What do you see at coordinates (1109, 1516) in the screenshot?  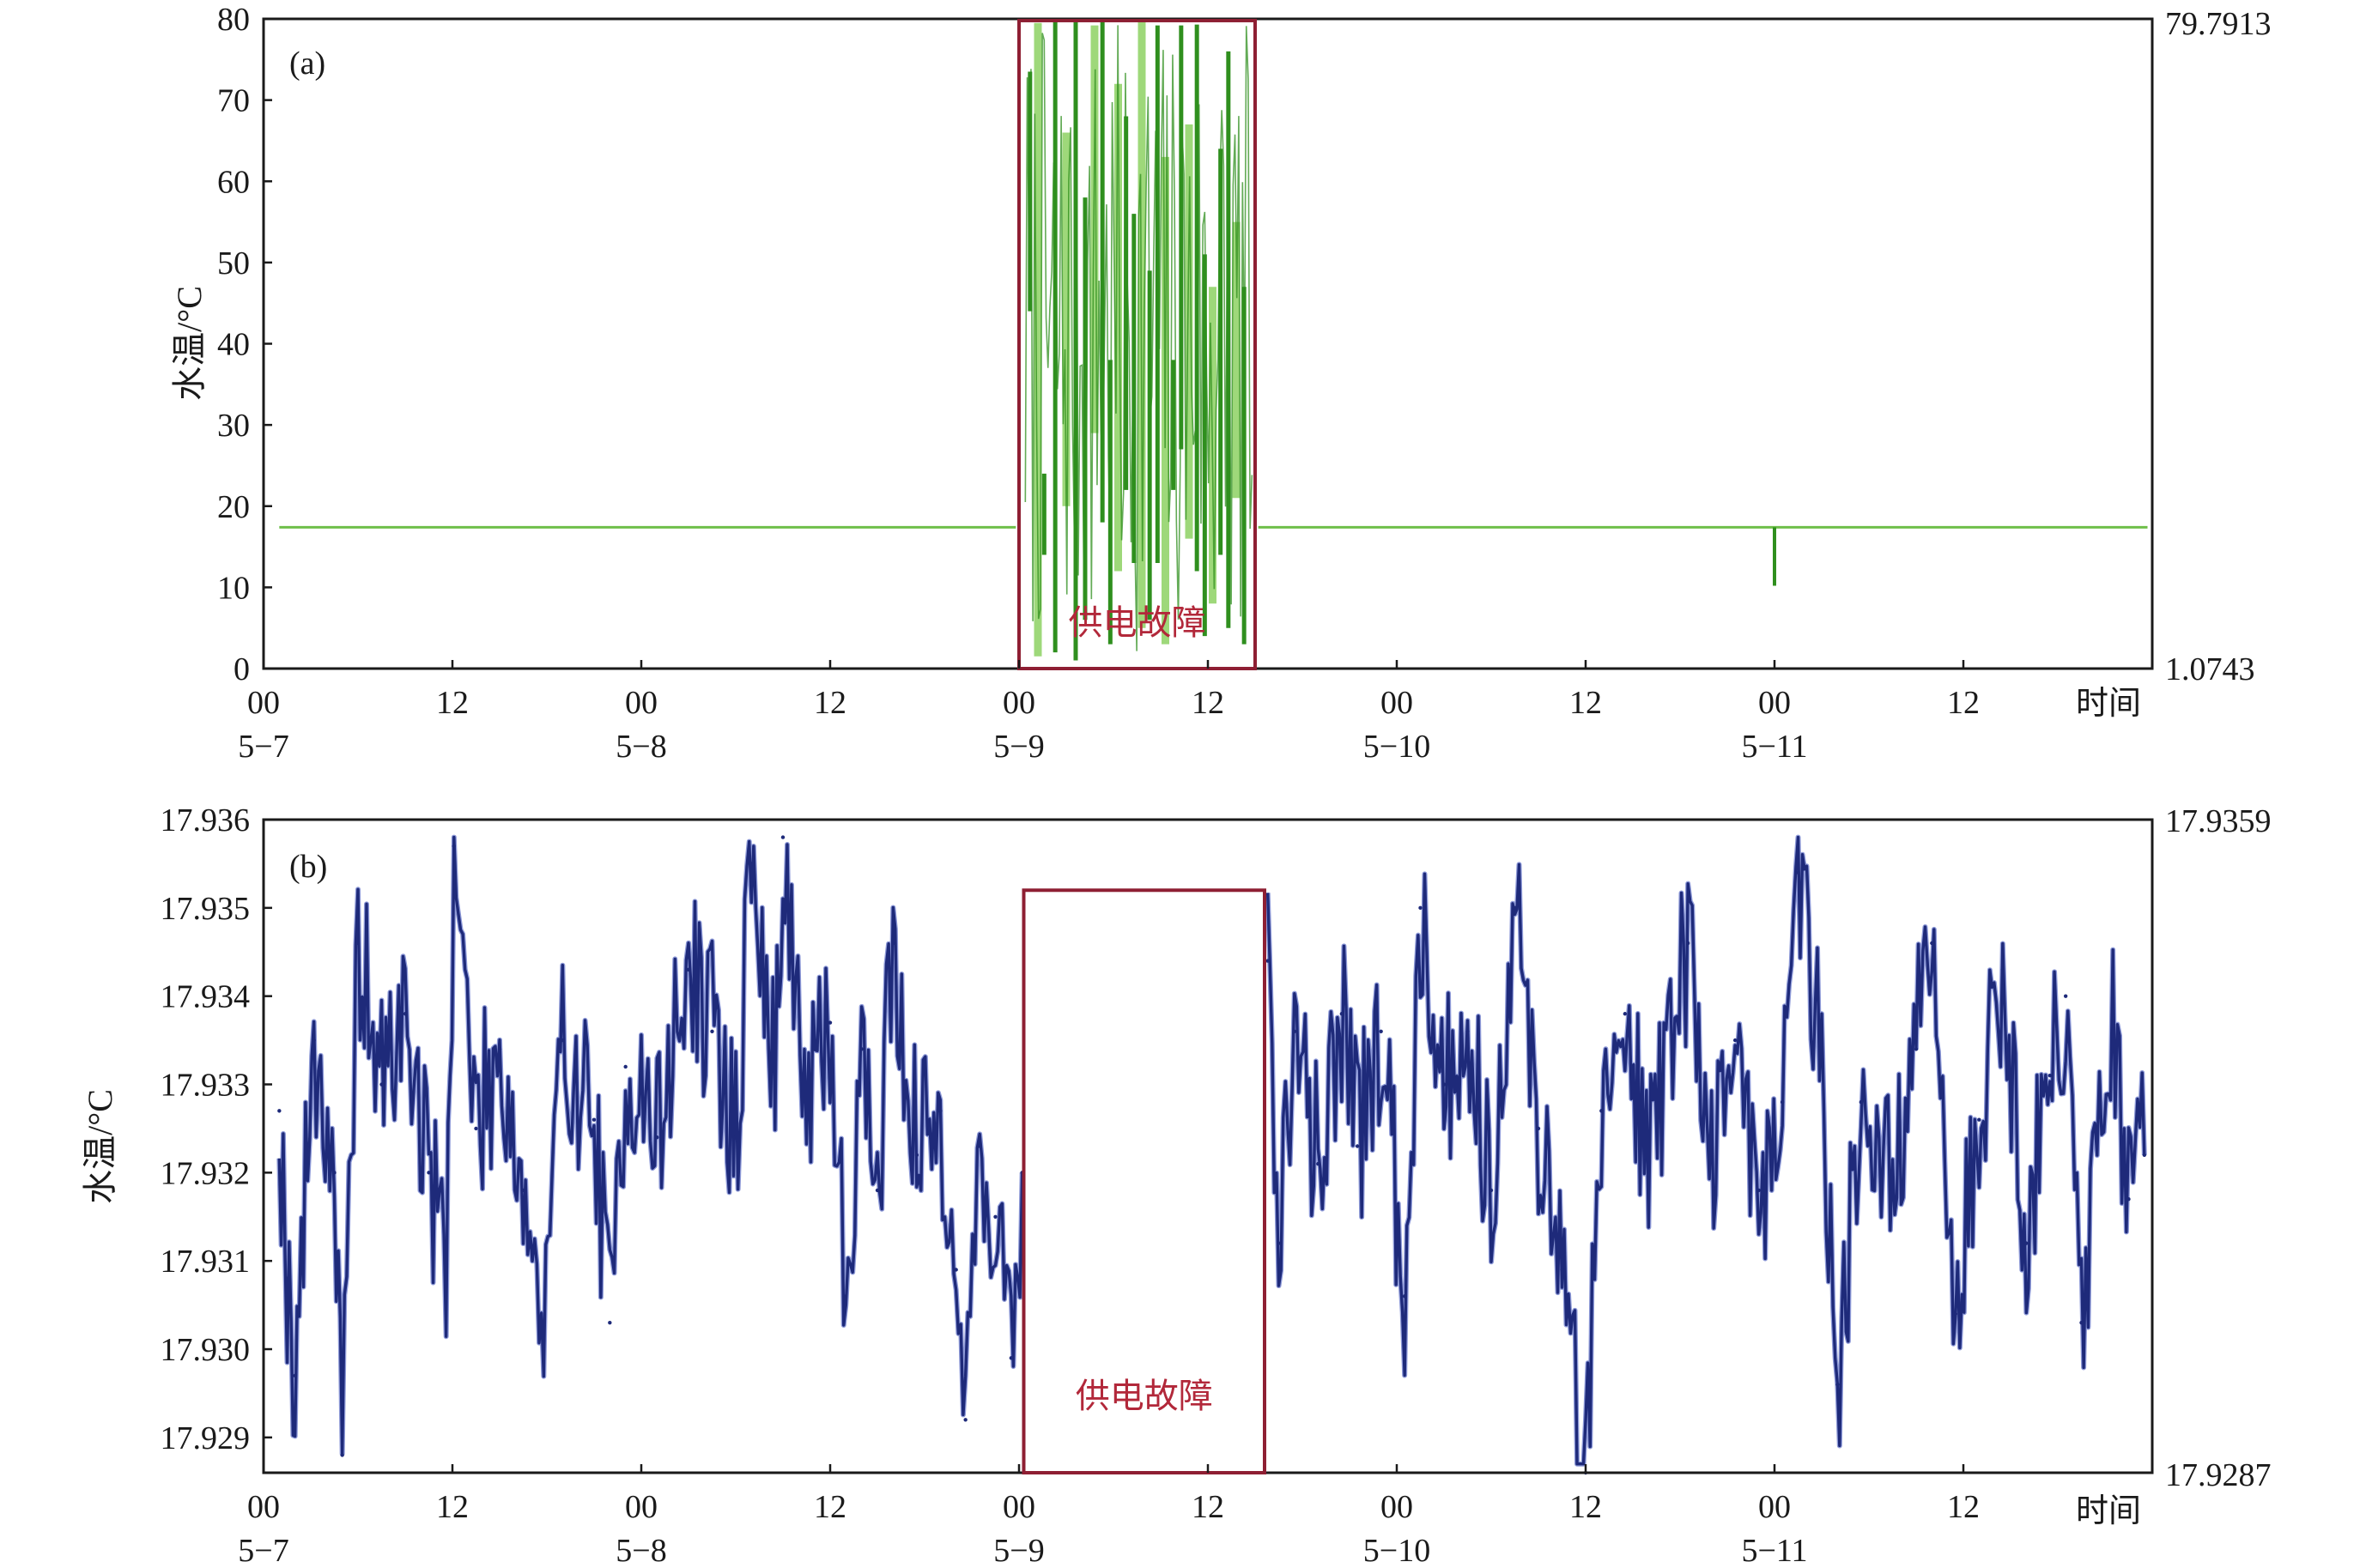 I see `x-ticks-b: 00 5−7 12 00 5−8 12 00 5−9 12 00 5−10 12 00 5−11 12` at bounding box center [1109, 1516].